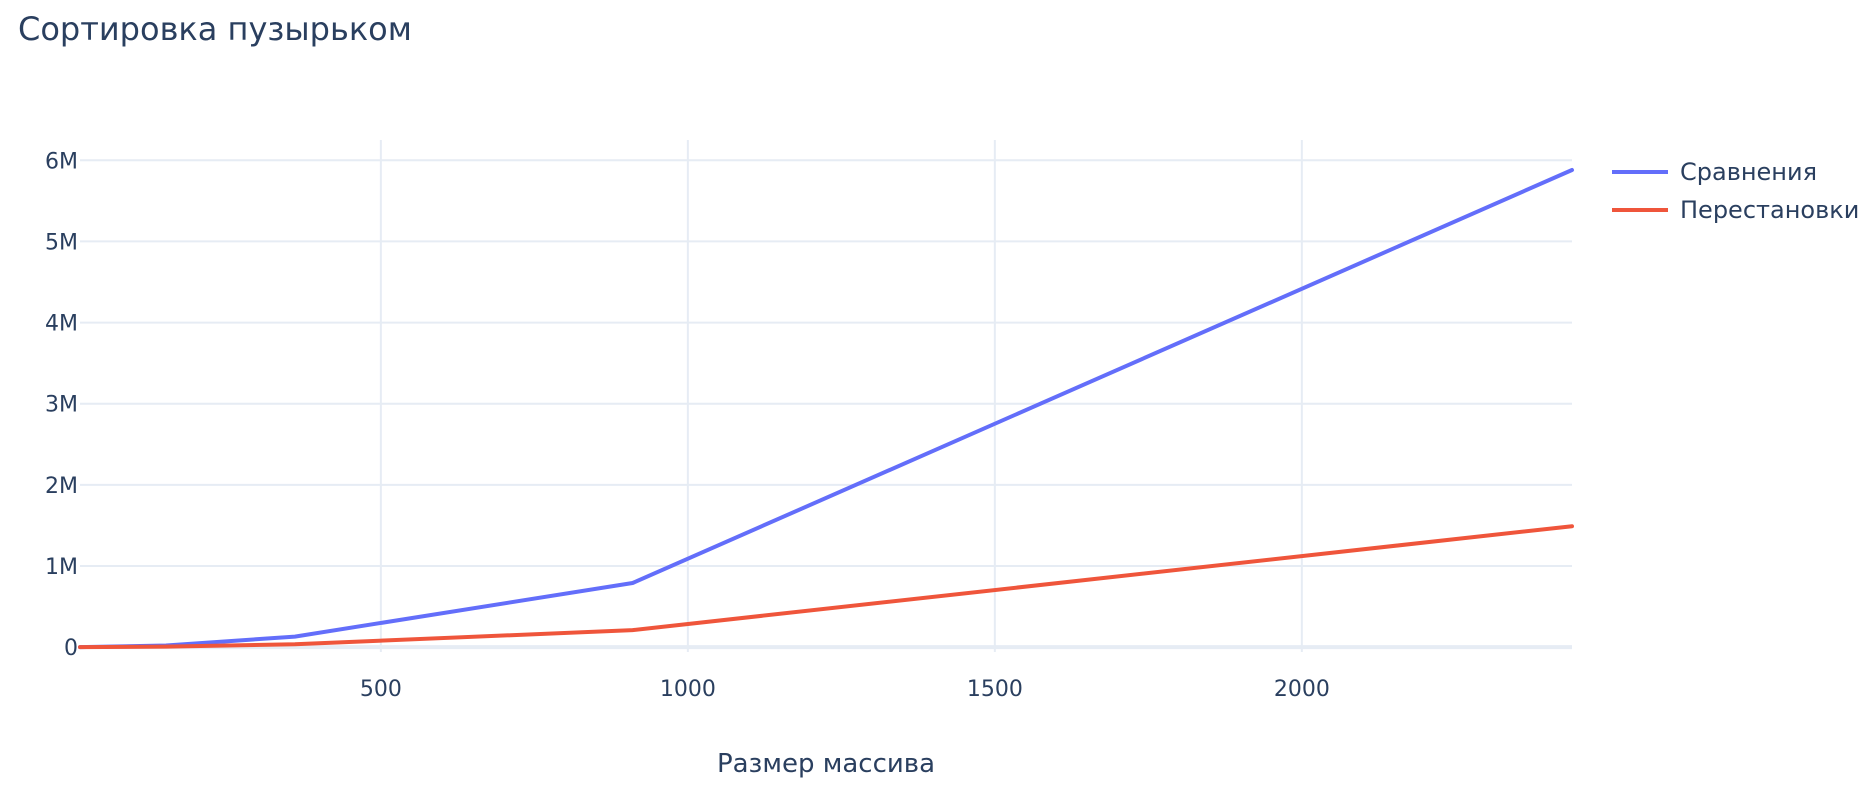 The width and height of the screenshot is (1868, 795). Describe the element at coordinates (61, 567) in the screenshot. I see `y-tick-label: 1M` at that location.